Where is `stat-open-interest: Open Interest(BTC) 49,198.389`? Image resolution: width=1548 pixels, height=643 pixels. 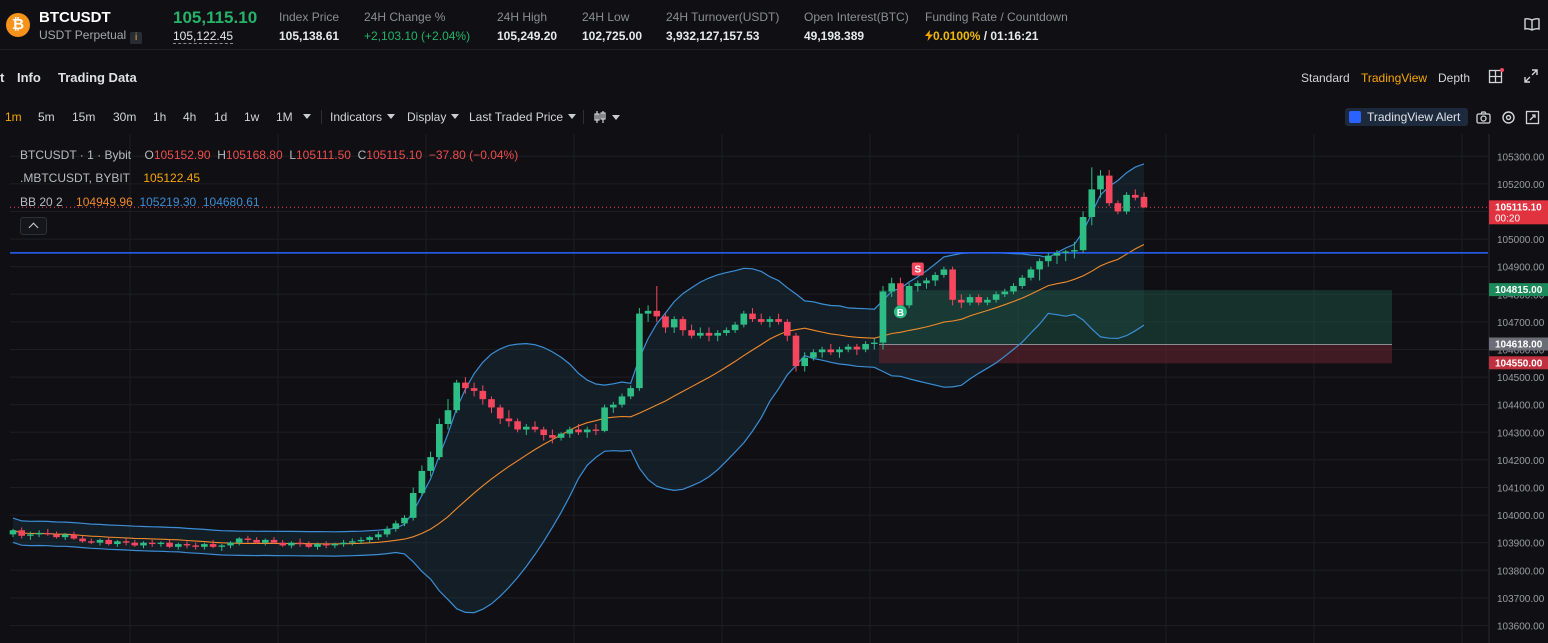
stat-open-interest: Open Interest(BTC) 49,198.389 is located at coordinates (856, 26).